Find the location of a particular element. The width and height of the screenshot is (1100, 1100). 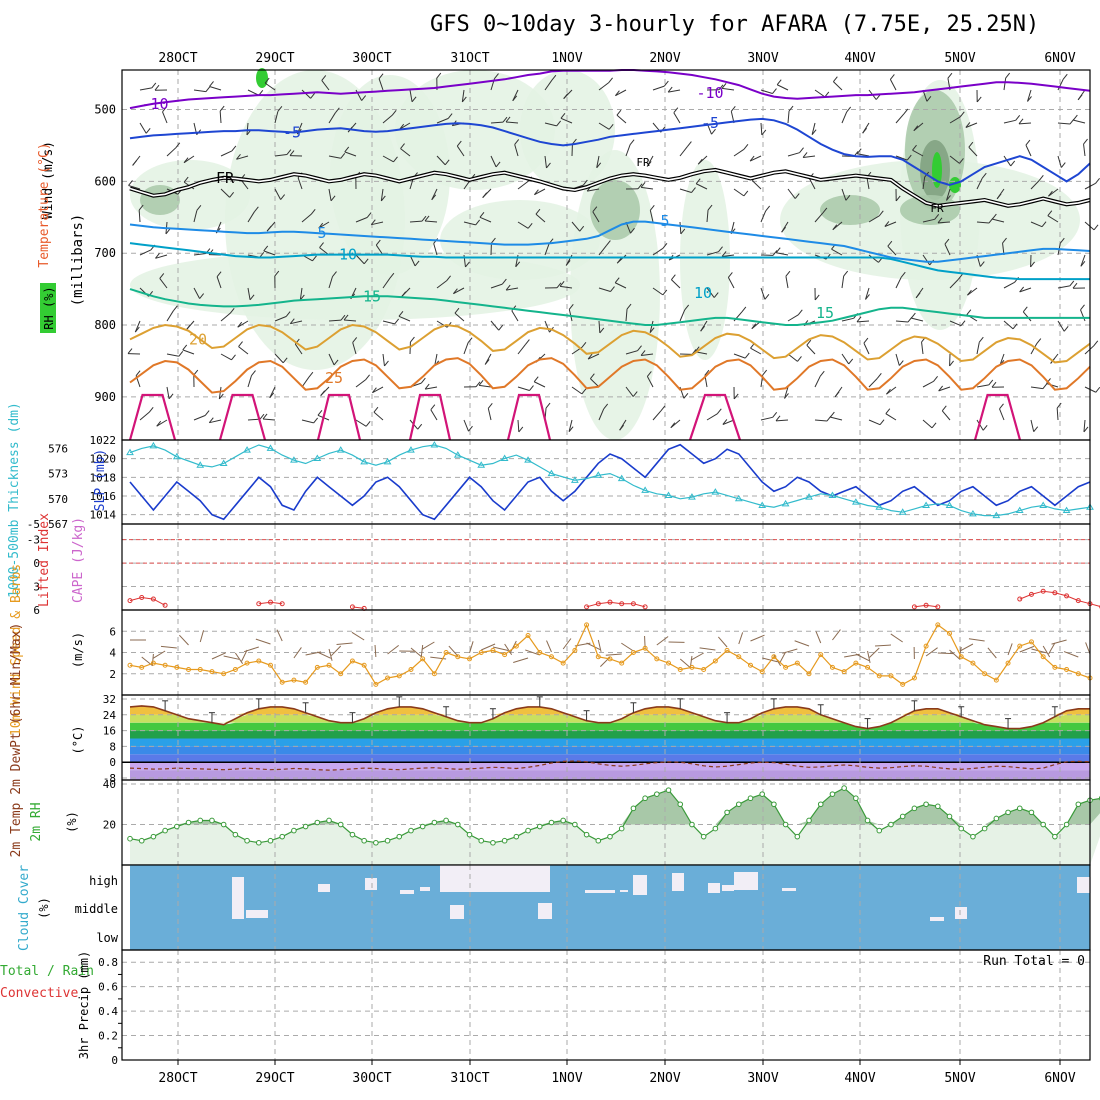

upper-ylabel-wind: Wind (m/s) is located at coordinates (48, 180).